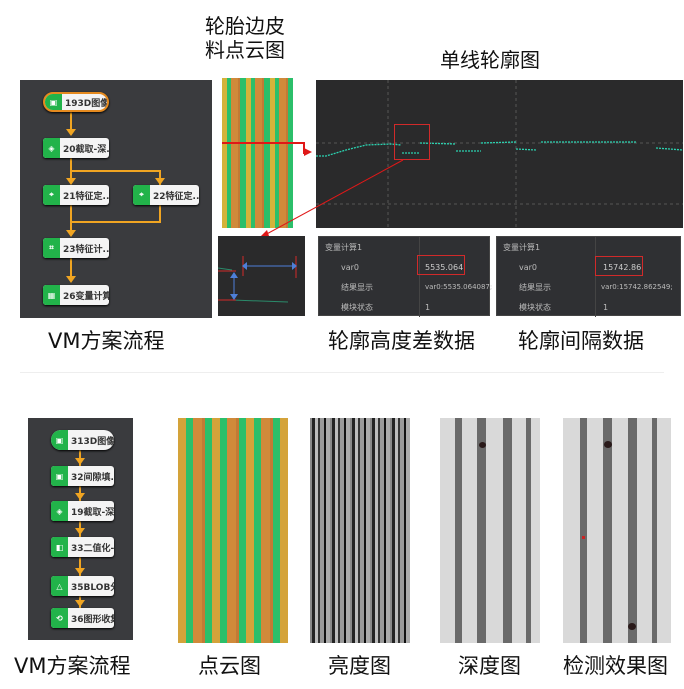 The width and height of the screenshot is (684, 689). Describe the element at coordinates (490, 60) in the screenshot. I see `profile-title: 单线轮廓图` at that location.